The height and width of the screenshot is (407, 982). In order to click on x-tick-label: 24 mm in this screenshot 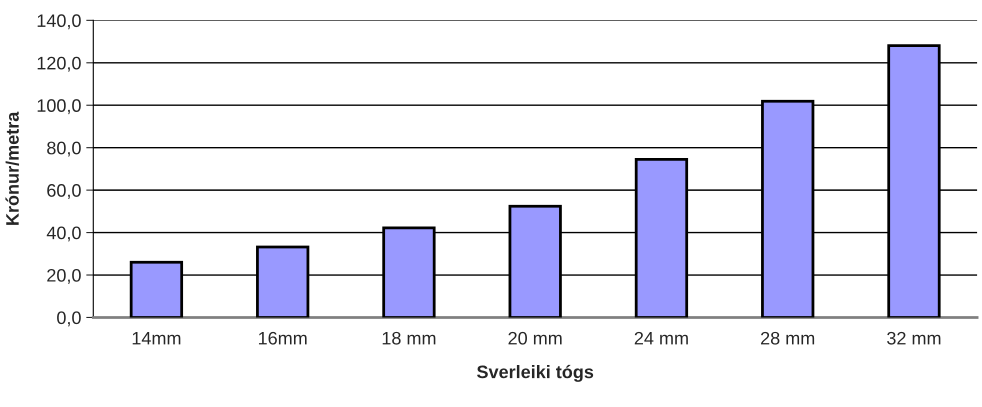, I will do `click(661, 338)`.